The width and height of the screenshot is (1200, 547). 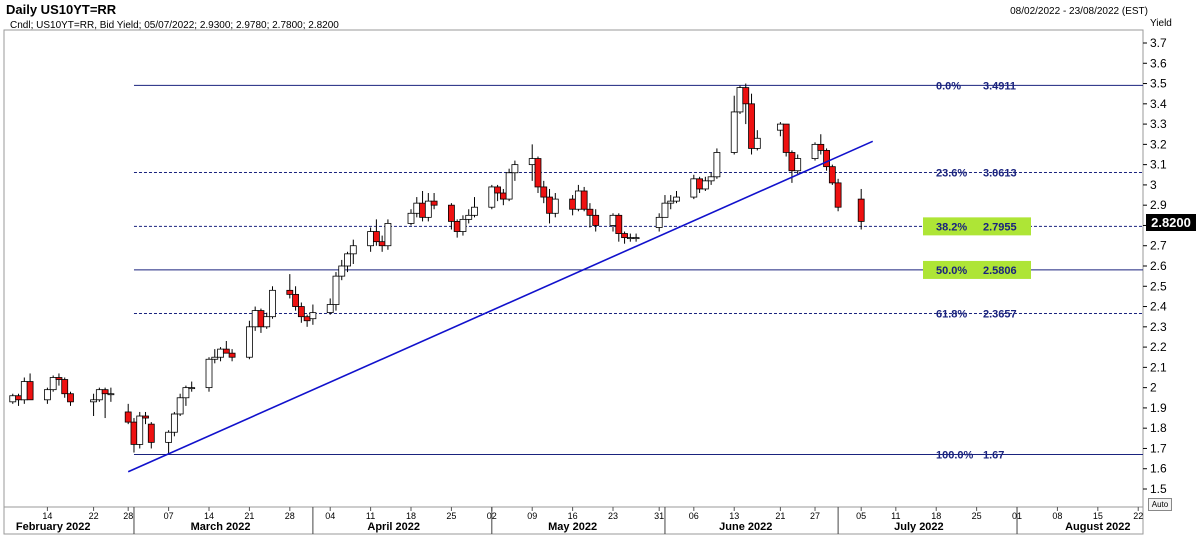 I want to click on last-price-marker: 2.8200, so click(x=1171, y=222).